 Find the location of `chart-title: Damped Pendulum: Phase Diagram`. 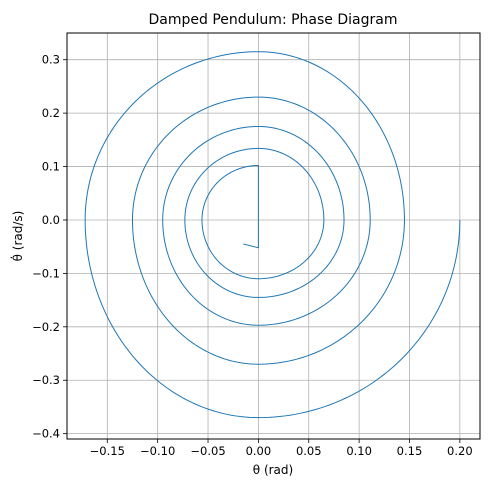

chart-title: Damped Pendulum: Phase Diagram is located at coordinates (273, 20).